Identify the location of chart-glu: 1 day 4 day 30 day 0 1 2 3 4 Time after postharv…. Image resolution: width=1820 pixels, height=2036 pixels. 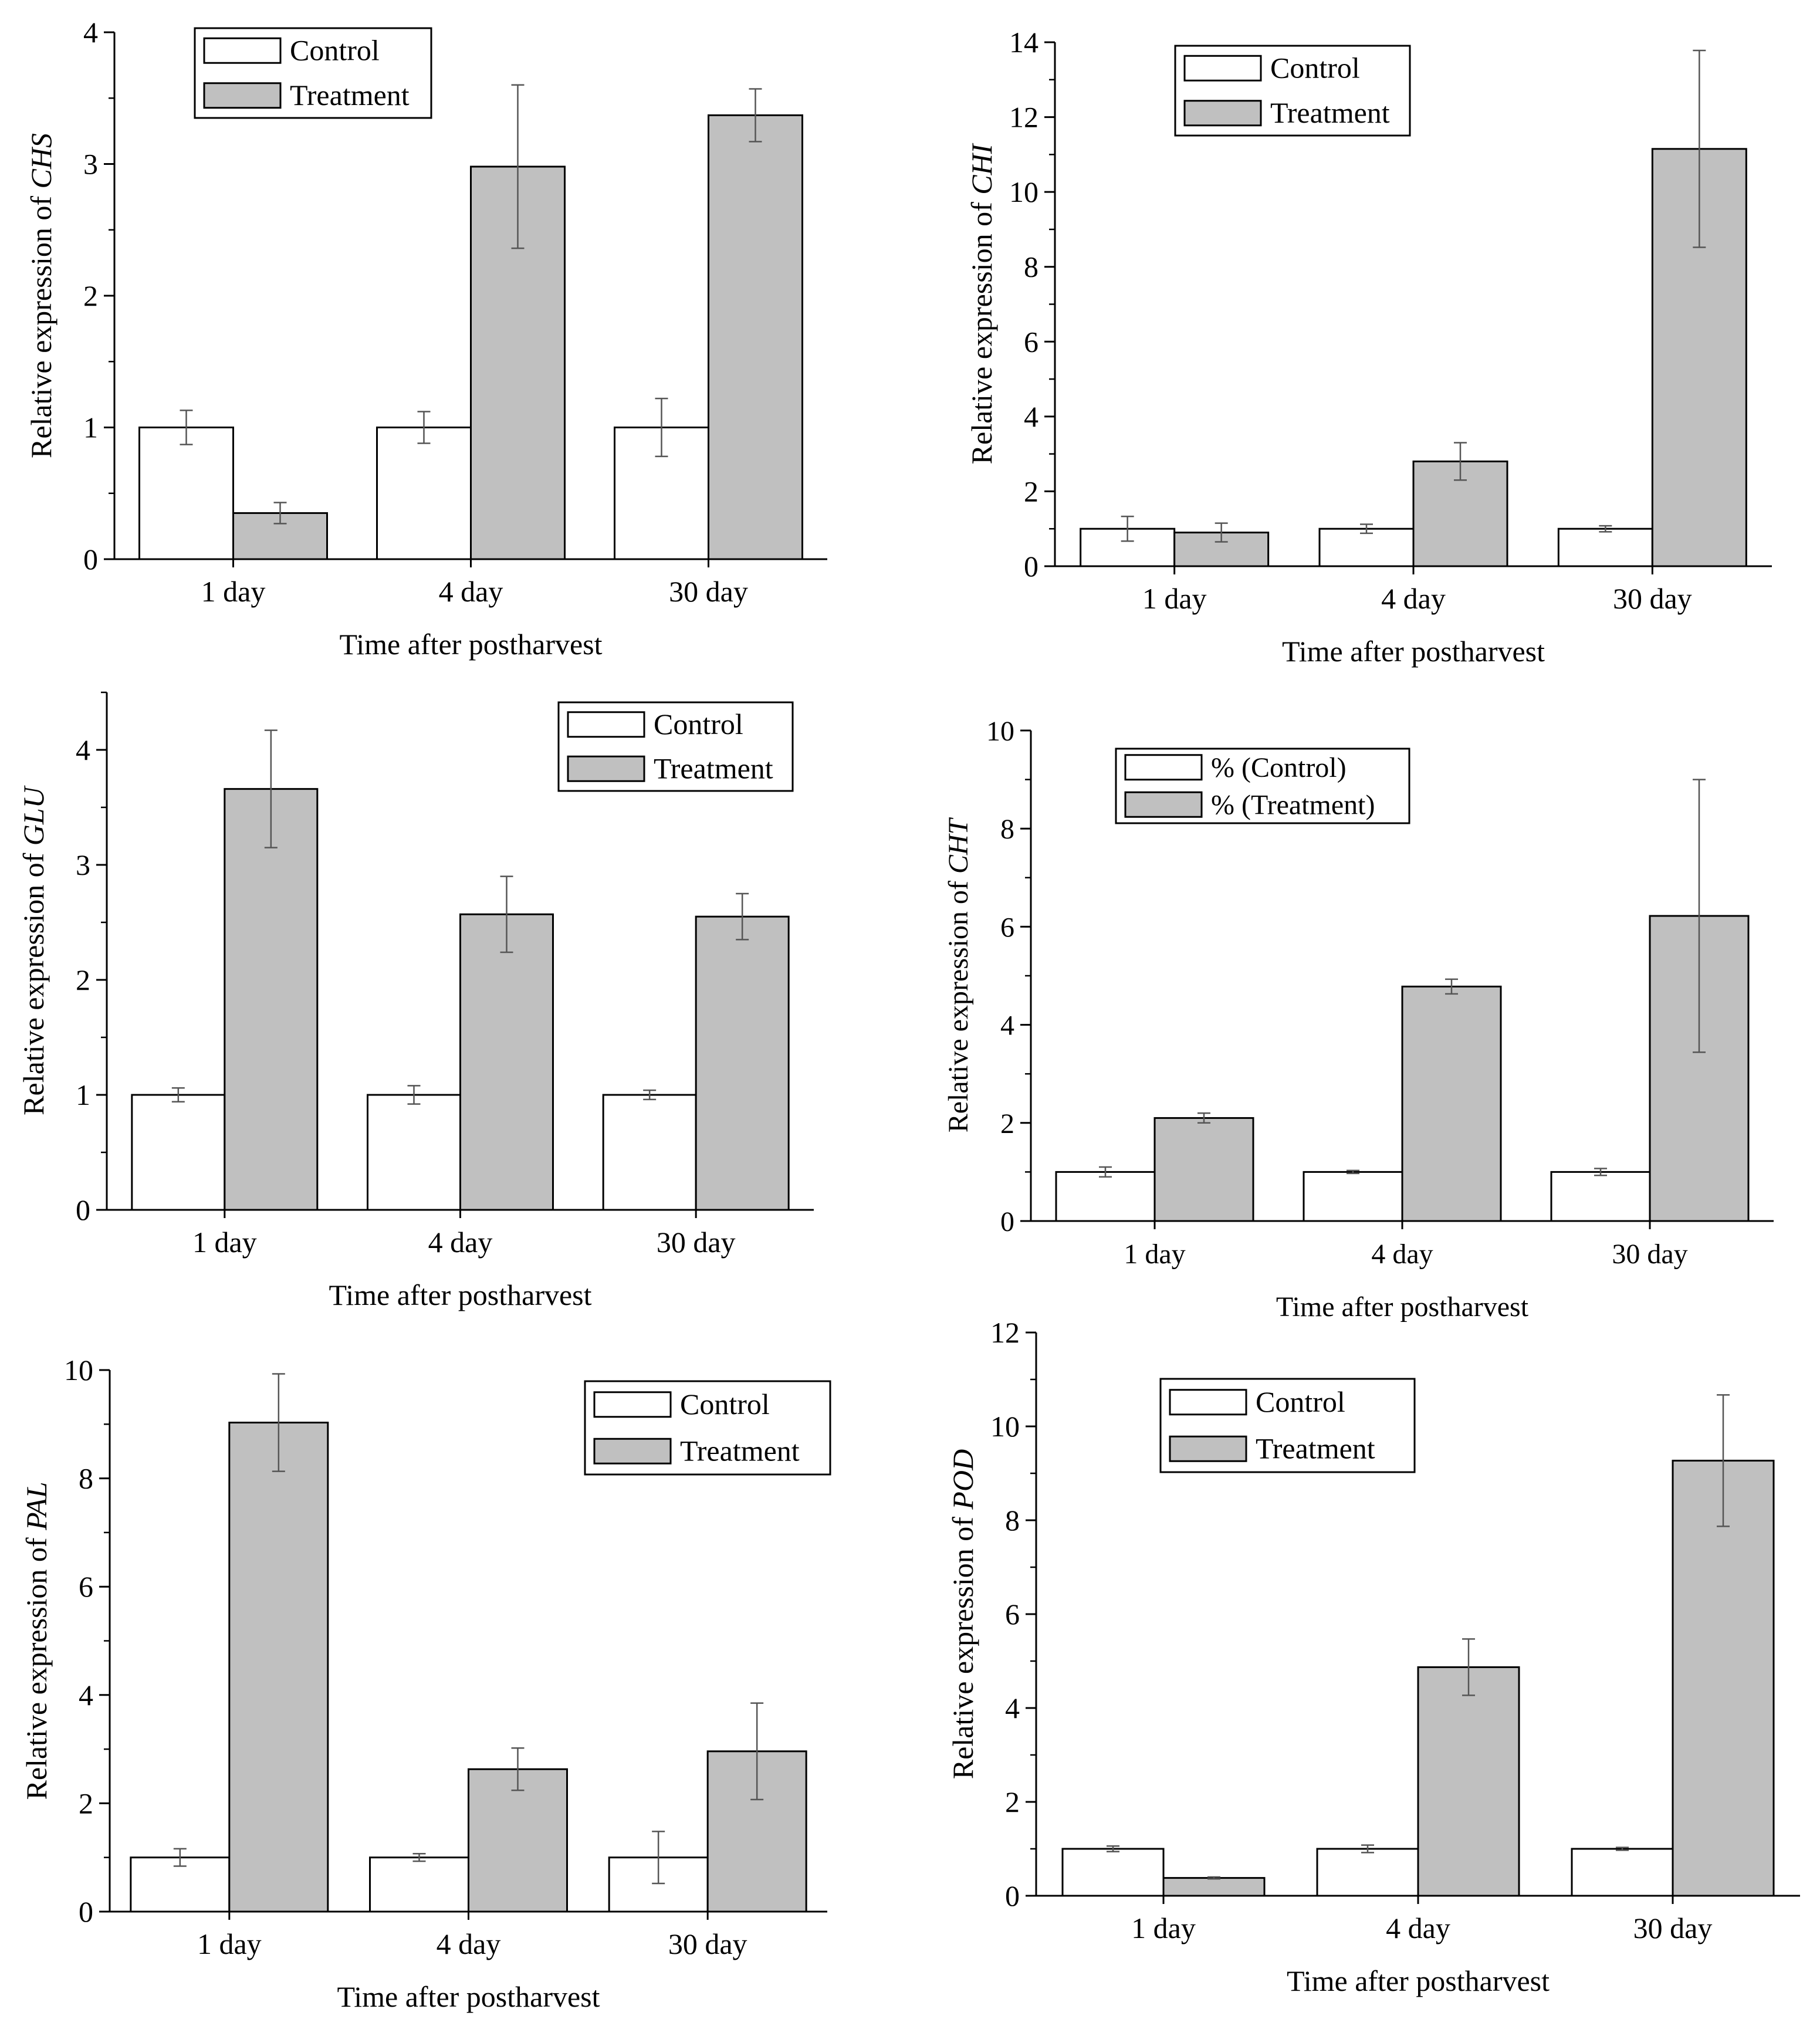
(415, 1001).